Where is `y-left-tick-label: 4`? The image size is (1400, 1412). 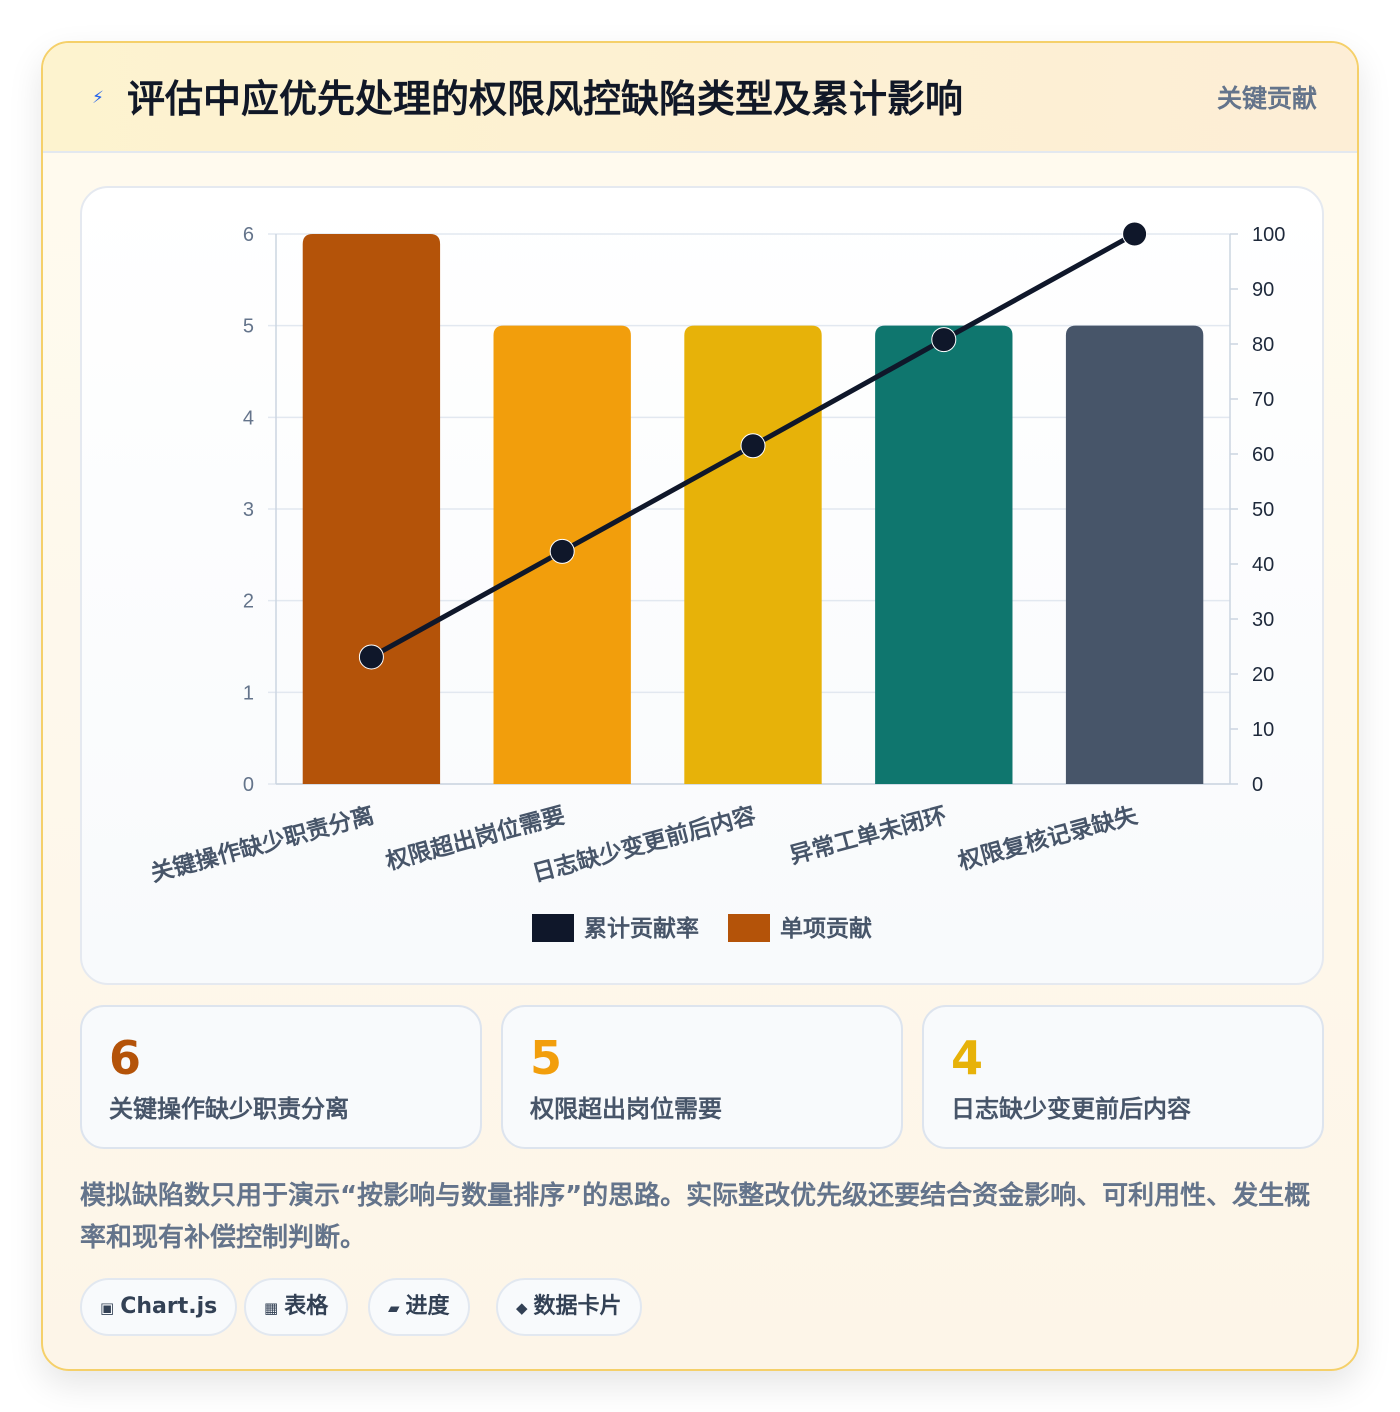 y-left-tick-label: 4 is located at coordinates (248, 418).